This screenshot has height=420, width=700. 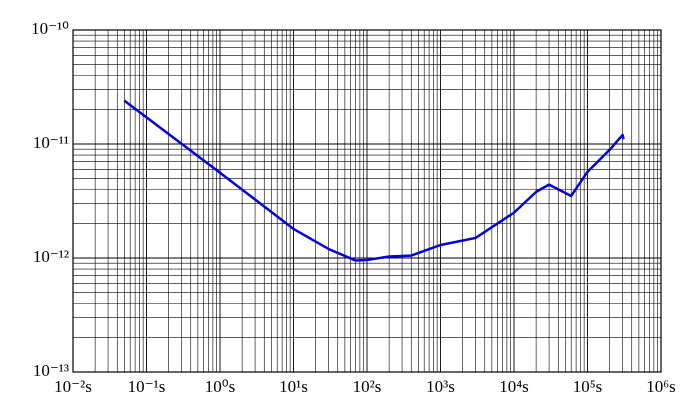 I want to click on x-tick-label: 10⁻²s, so click(x=73, y=386).